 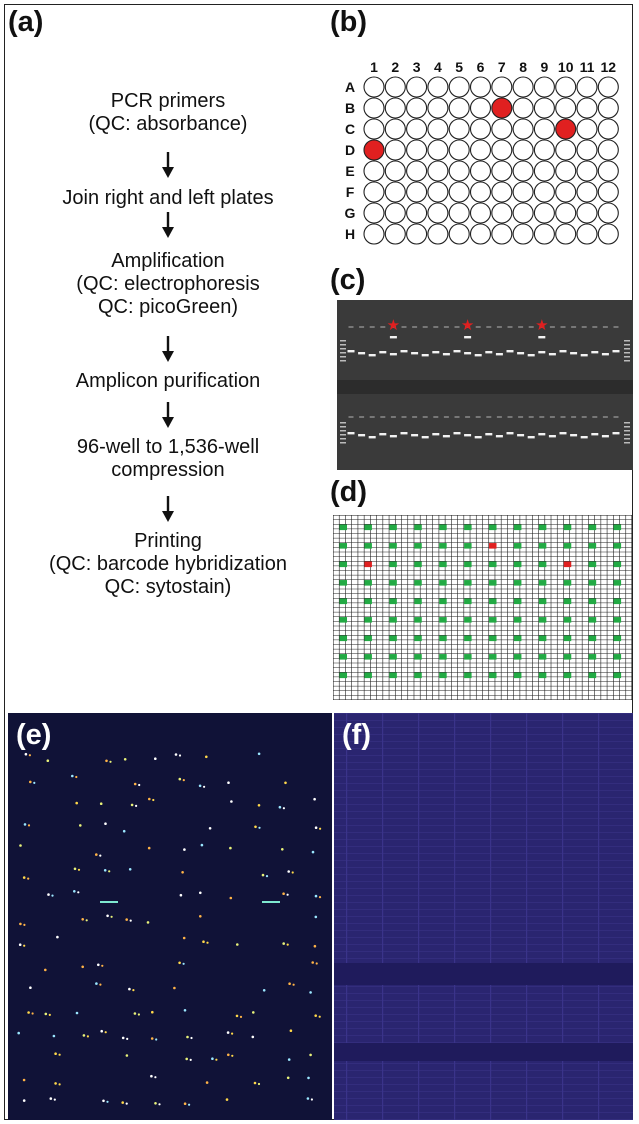 What do you see at coordinates (523, 67) in the screenshot?
I see `column-label: 8` at bounding box center [523, 67].